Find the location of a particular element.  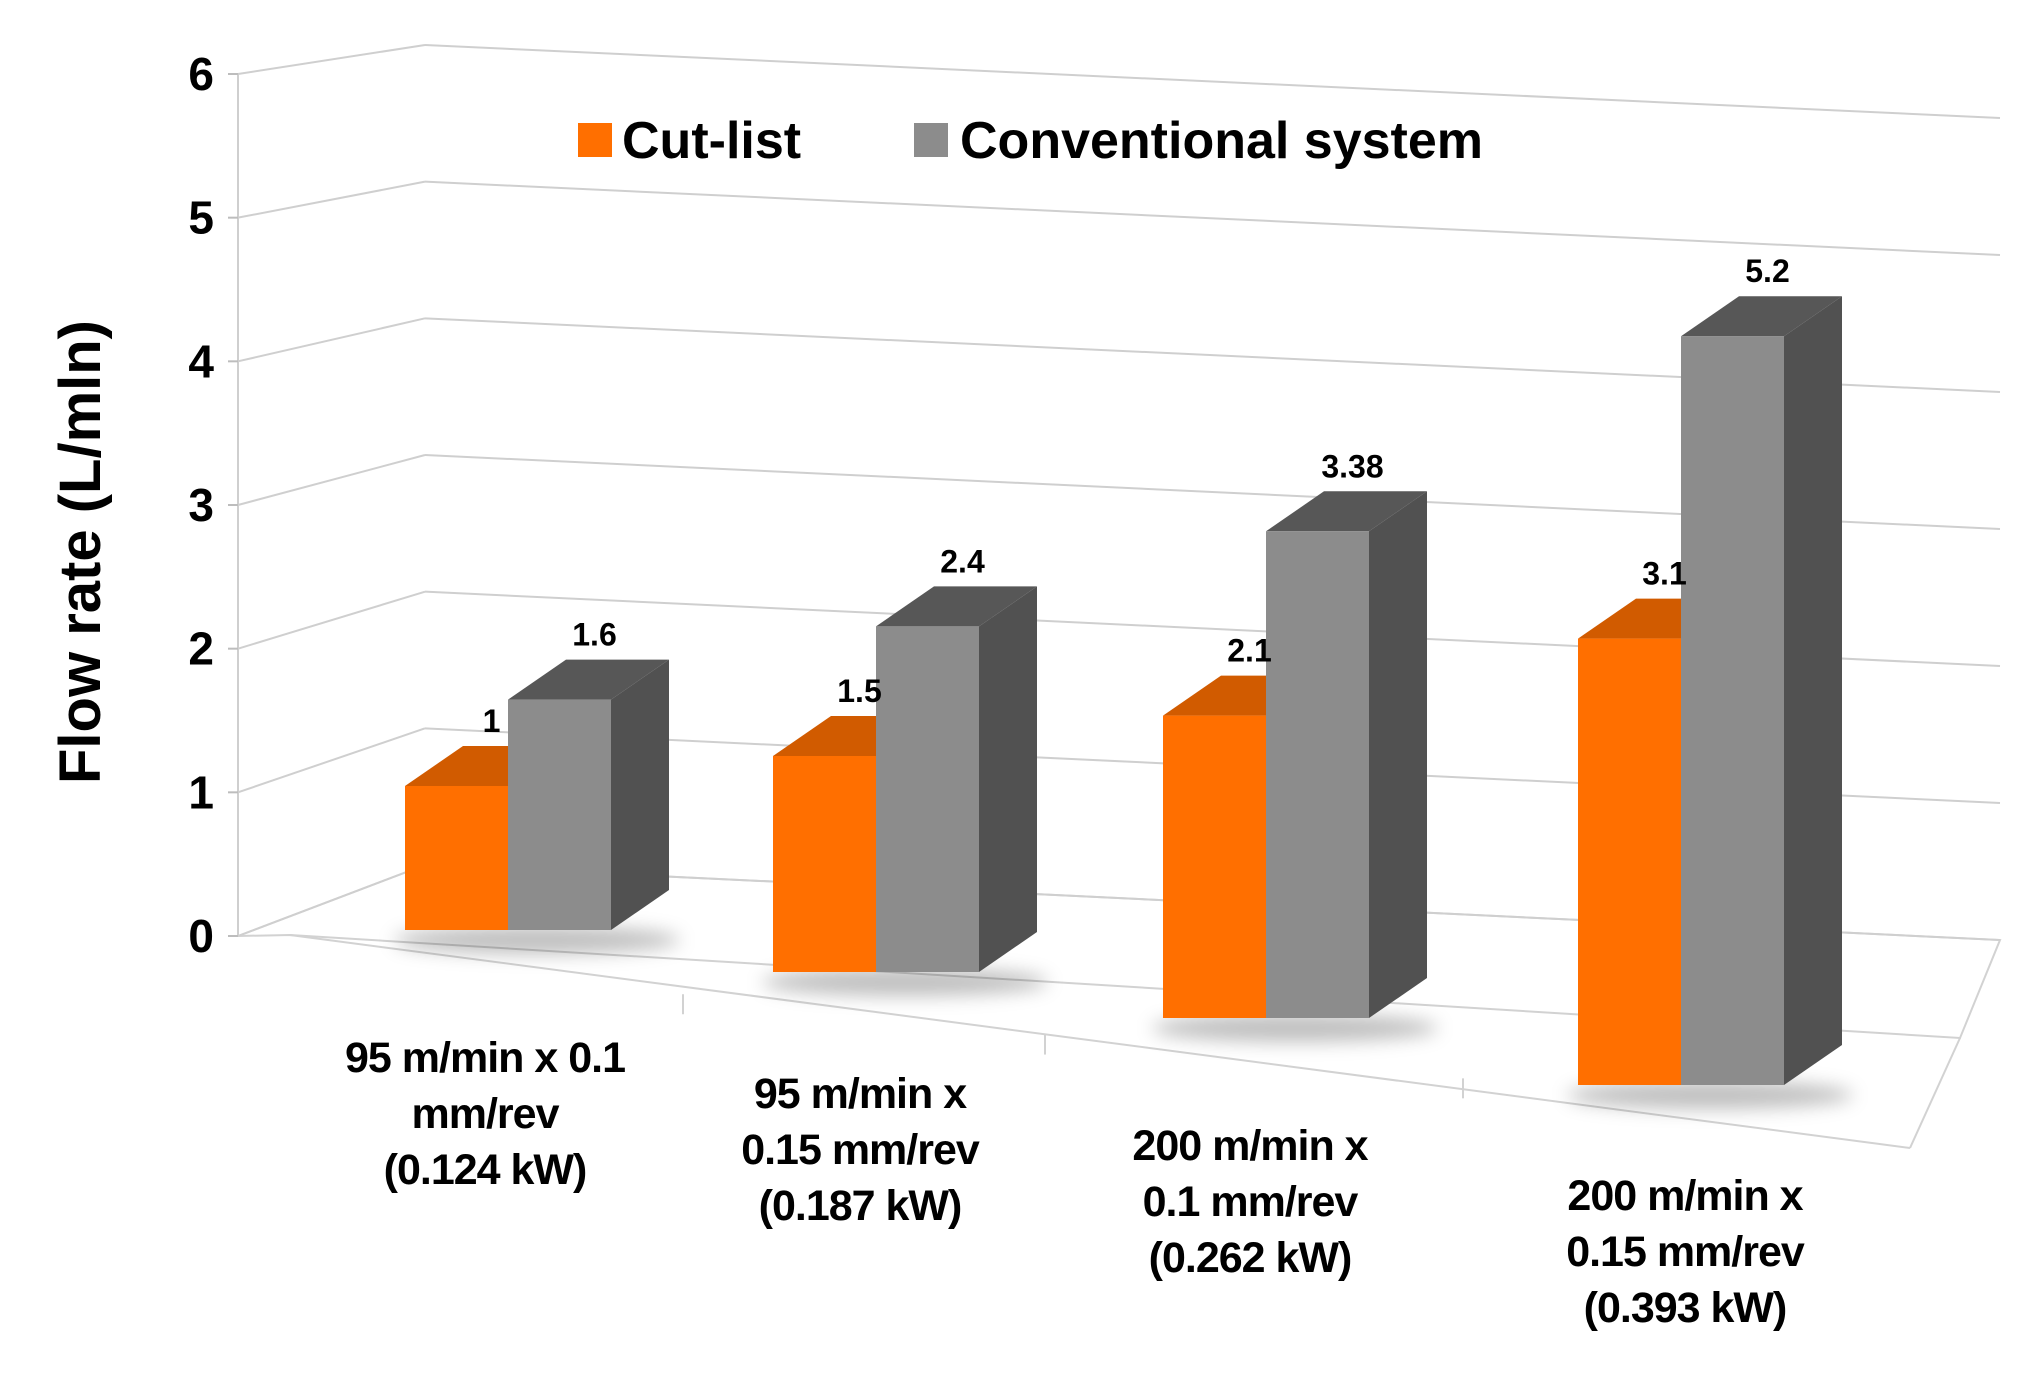

bar-conventional-system-1-top is located at coordinates (588, 679).